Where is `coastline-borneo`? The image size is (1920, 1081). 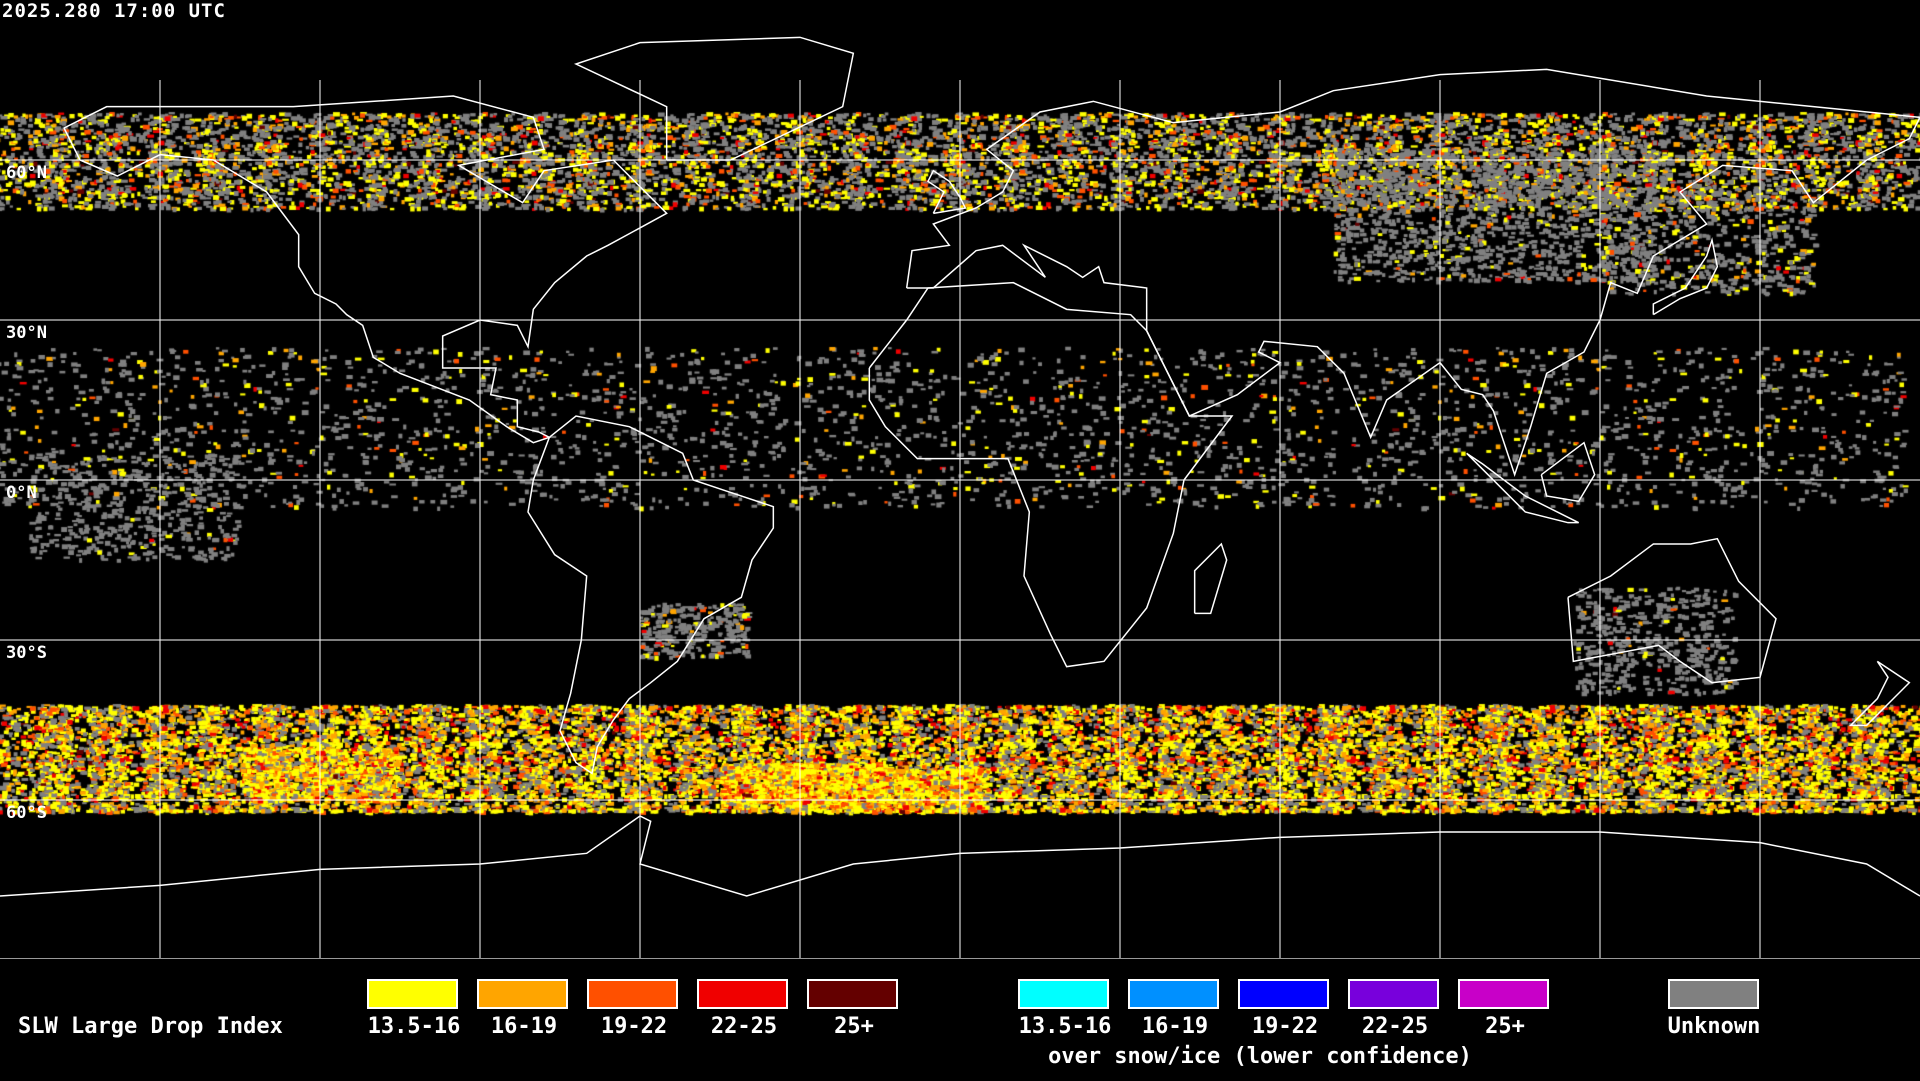 coastline-borneo is located at coordinates (1568, 472).